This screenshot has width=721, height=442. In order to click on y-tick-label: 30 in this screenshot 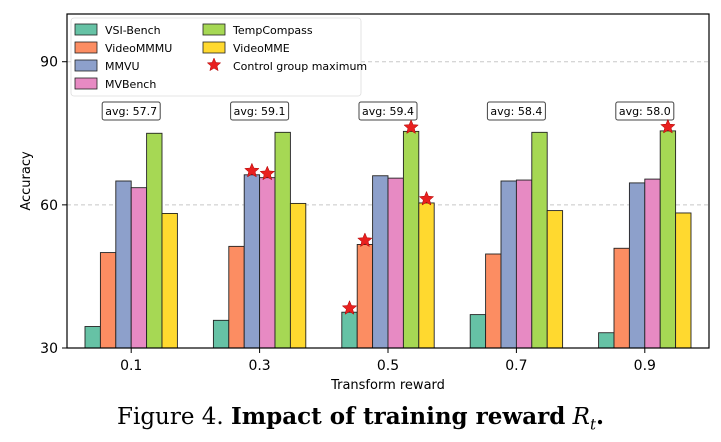, I will do `click(49, 349)`.